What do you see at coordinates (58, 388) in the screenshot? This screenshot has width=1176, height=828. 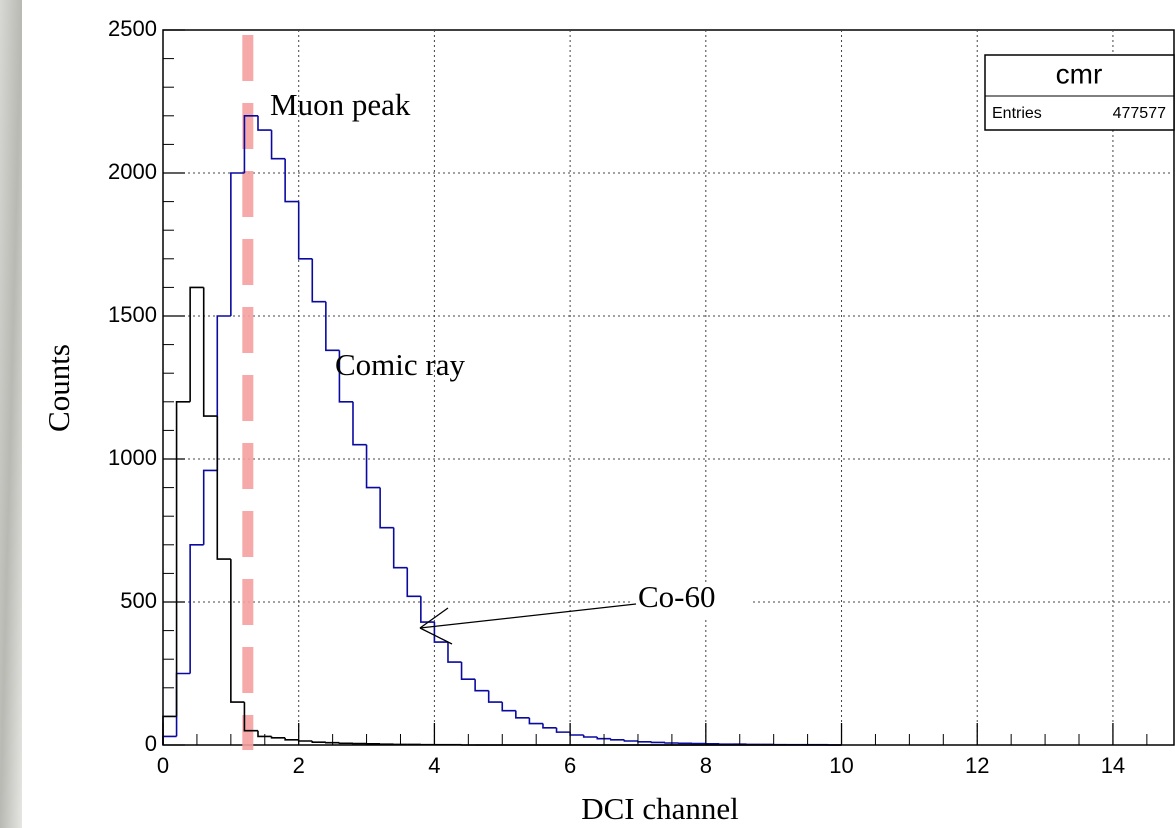 I see `y-axis-title: Counts` at bounding box center [58, 388].